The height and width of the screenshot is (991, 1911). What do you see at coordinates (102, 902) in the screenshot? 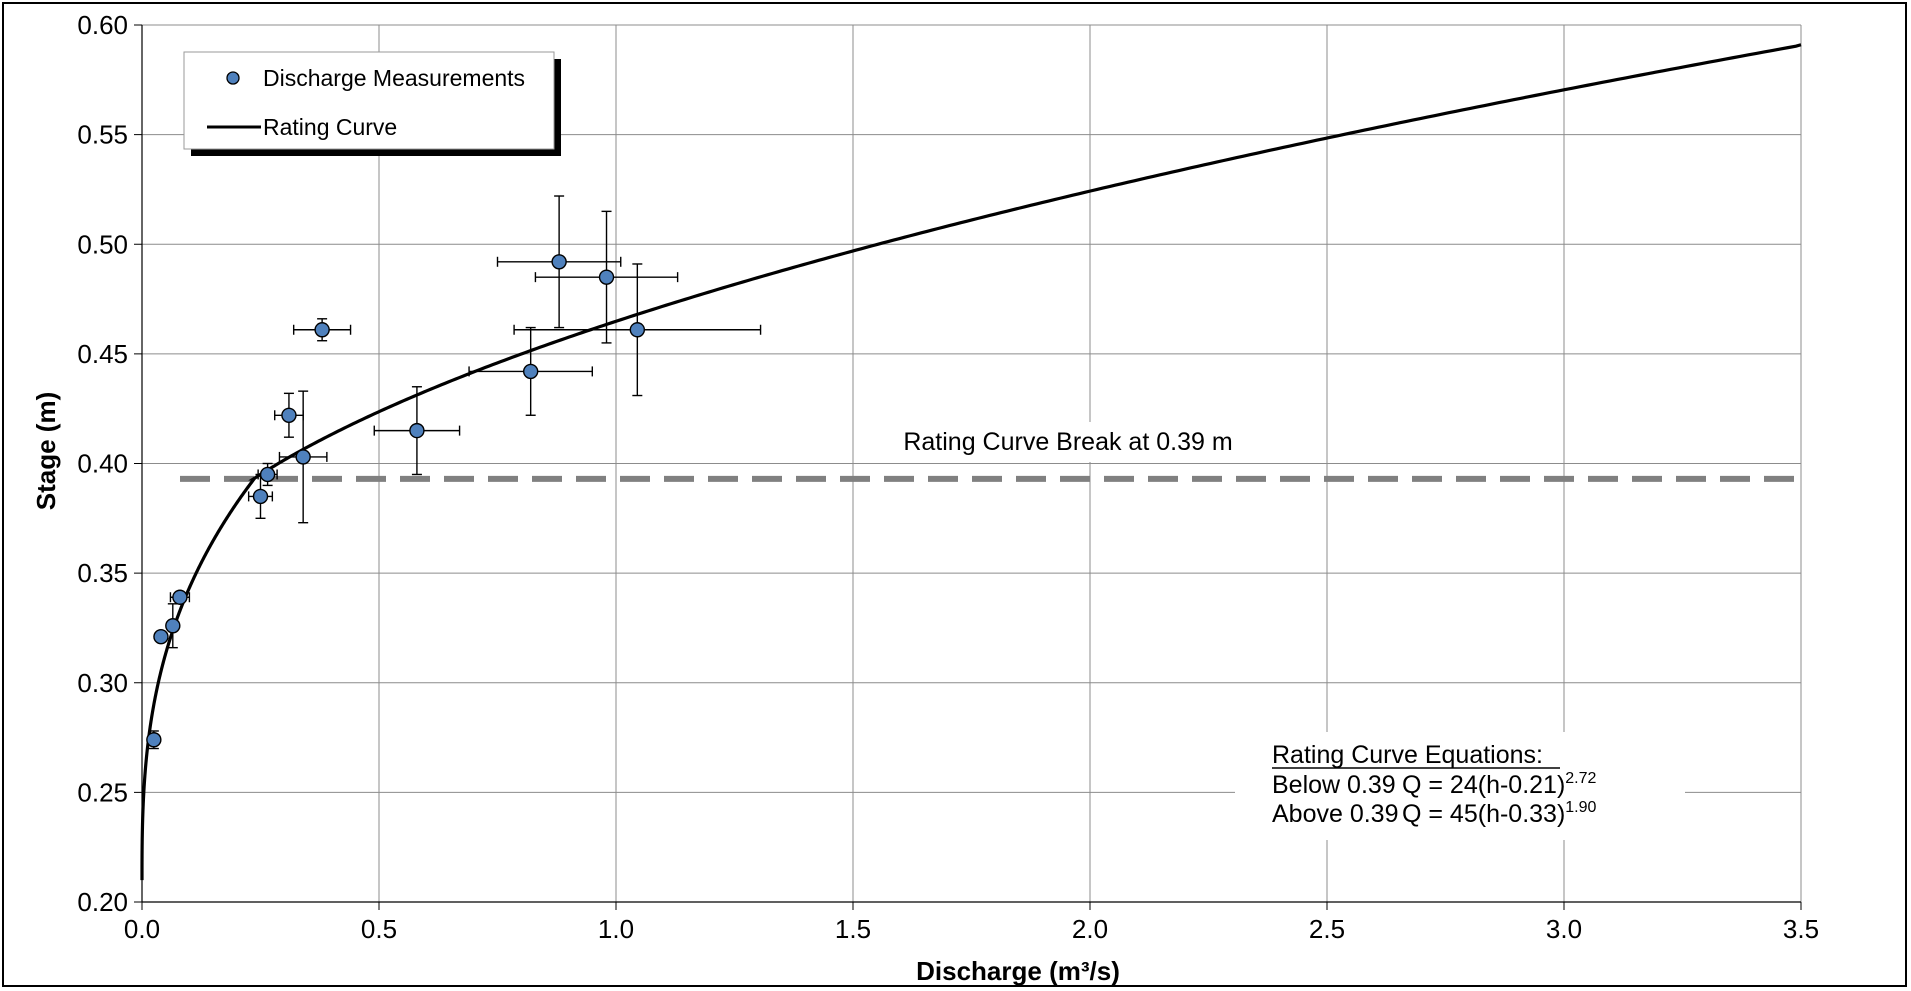
I see `y-tick-label: 0.20` at bounding box center [102, 902].